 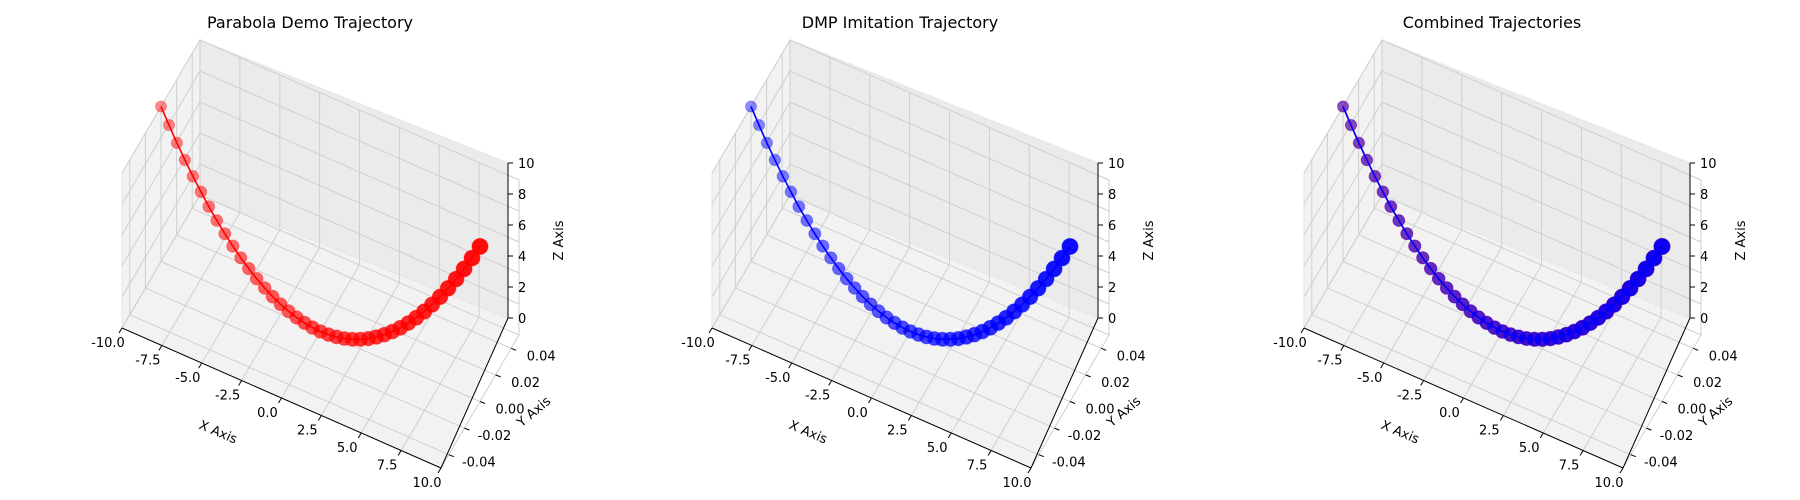 I want to click on x-tick-label: -10.0, so click(x=1290, y=343).